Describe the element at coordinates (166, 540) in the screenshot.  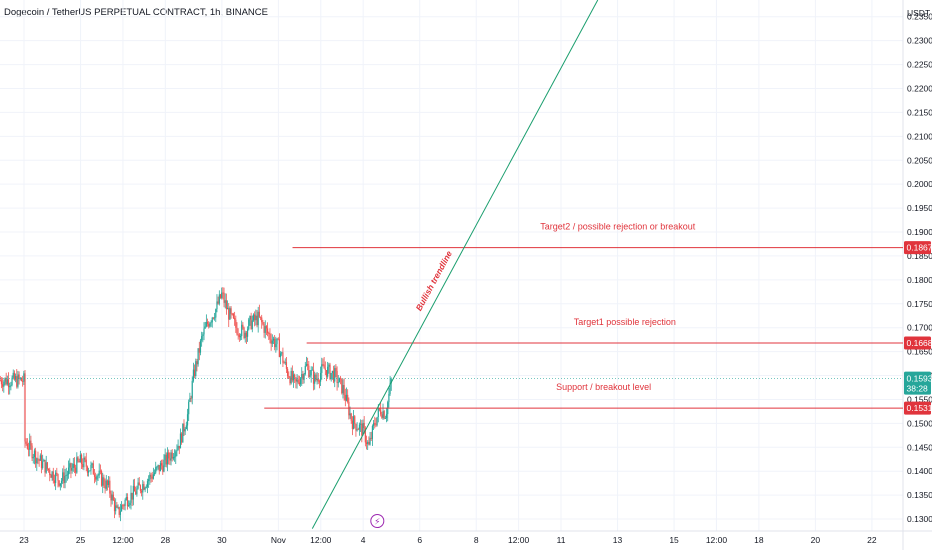
I see `time-tick-label: 28` at that location.